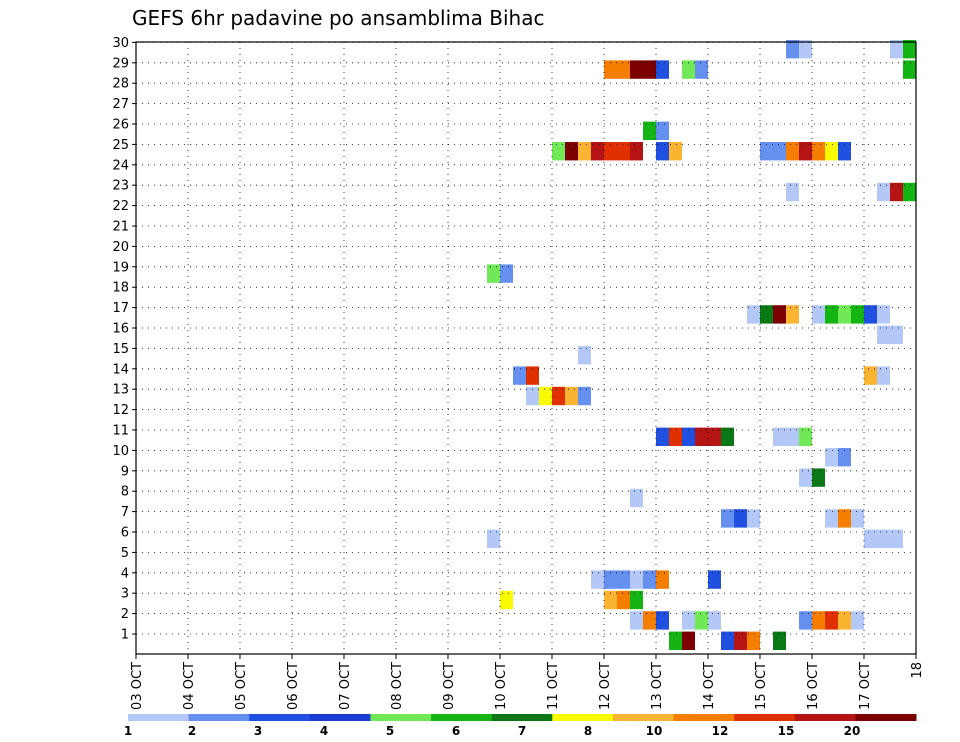 This screenshot has height=742, width=960. What do you see at coordinates (137, 686) in the screenshot?
I see `x-tick-label: 03 OCT` at bounding box center [137, 686].